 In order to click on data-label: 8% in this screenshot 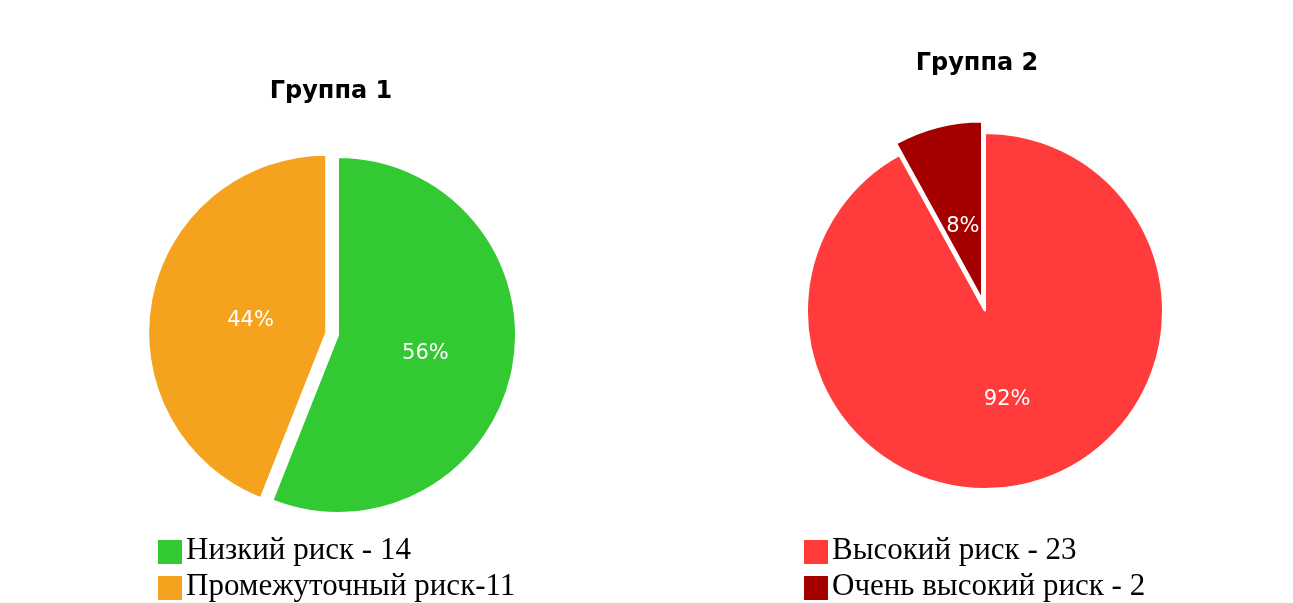, I will do `click(963, 225)`.